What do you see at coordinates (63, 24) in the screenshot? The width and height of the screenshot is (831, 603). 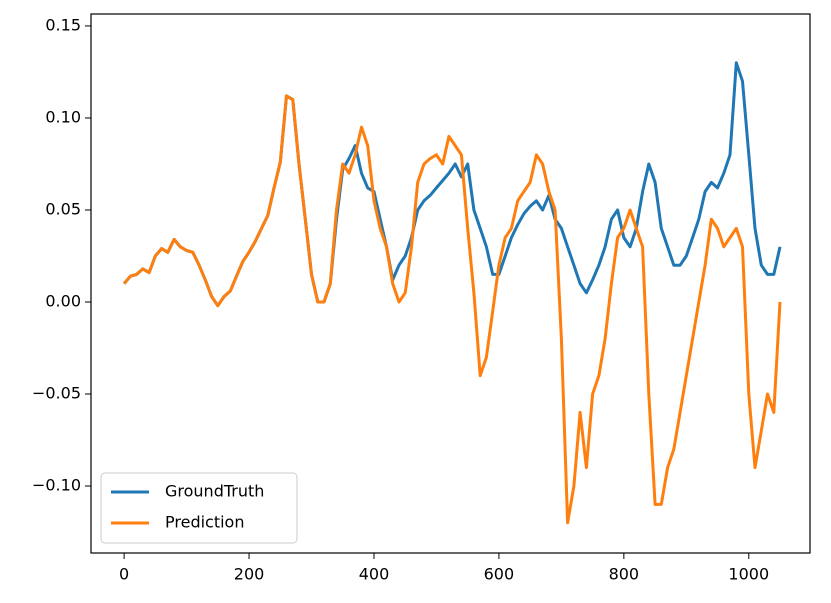 I see `y-tick-label: 0.15` at bounding box center [63, 24].